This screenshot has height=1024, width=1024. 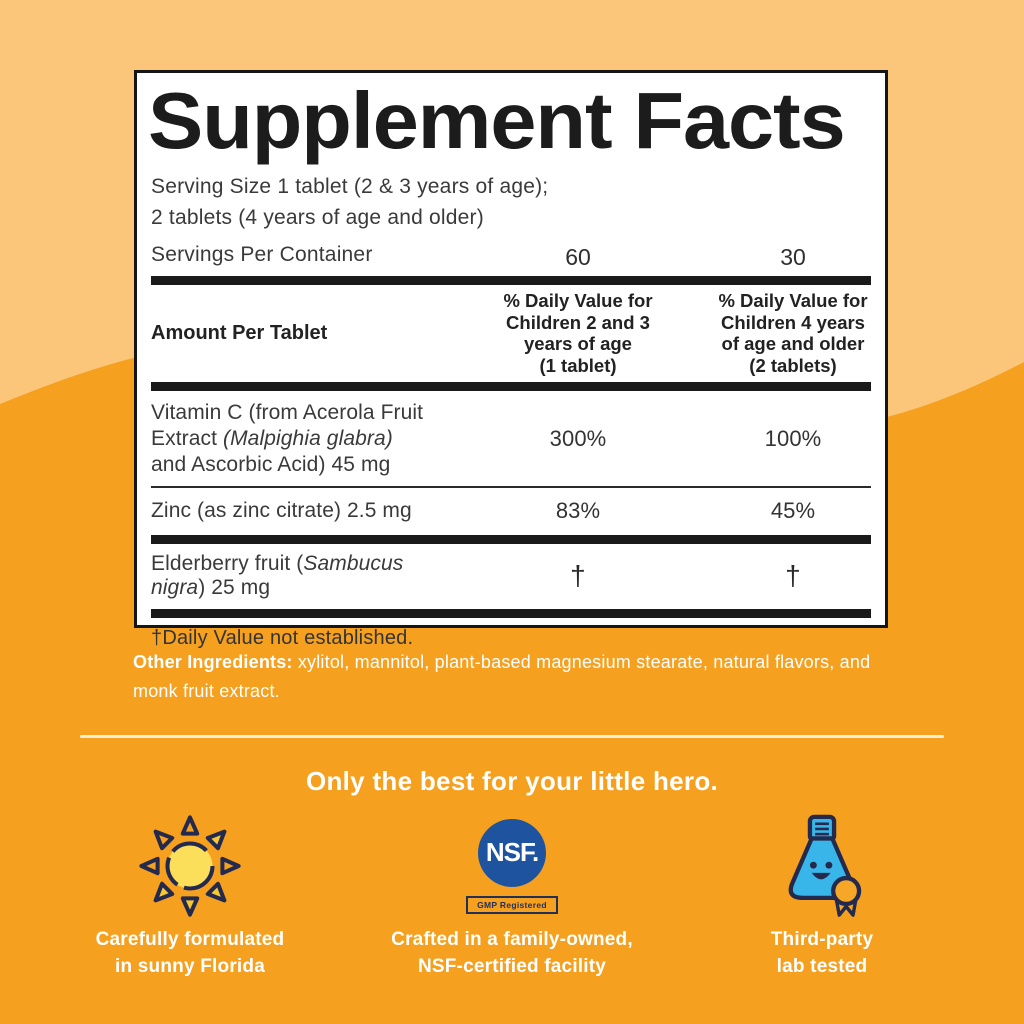 What do you see at coordinates (578, 257) in the screenshot?
I see `servings-count-children: 60` at bounding box center [578, 257].